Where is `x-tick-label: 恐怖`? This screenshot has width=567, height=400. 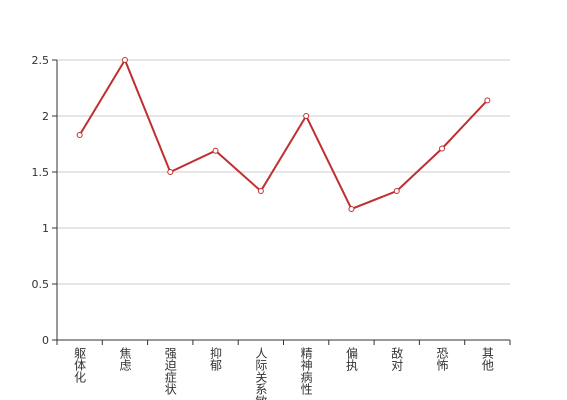
x-tick-label: 恐怖 is located at coordinates (442, 359).